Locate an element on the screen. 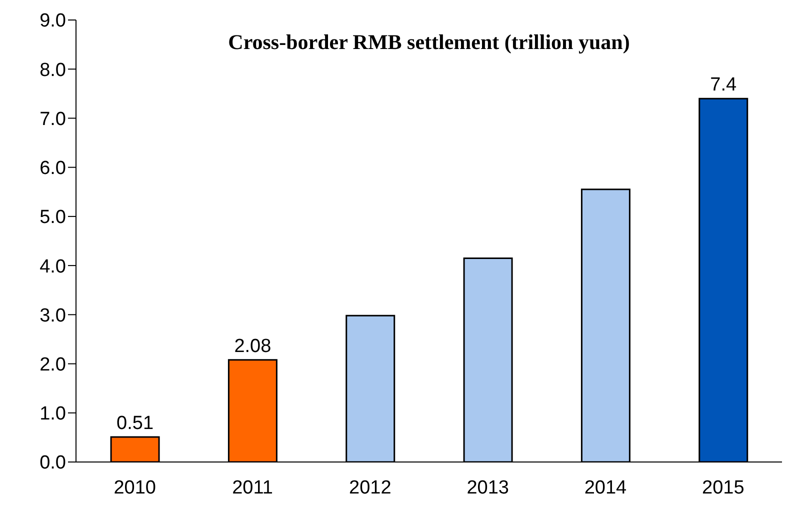 This screenshot has height=520, width=800. x-tick-label: 2012 is located at coordinates (370, 487).